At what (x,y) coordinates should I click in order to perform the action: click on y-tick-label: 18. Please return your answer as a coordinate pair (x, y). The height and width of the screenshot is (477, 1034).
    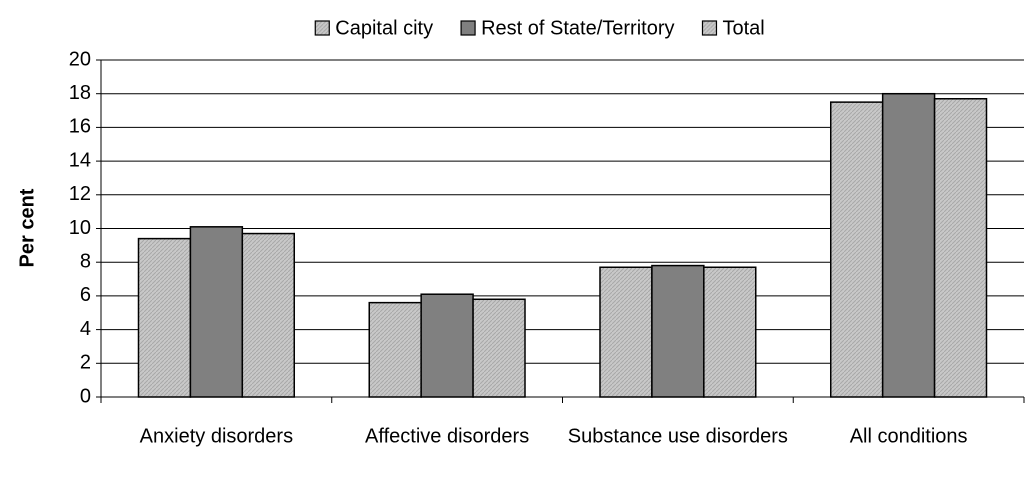
    Looking at the image, I should click on (80, 93).